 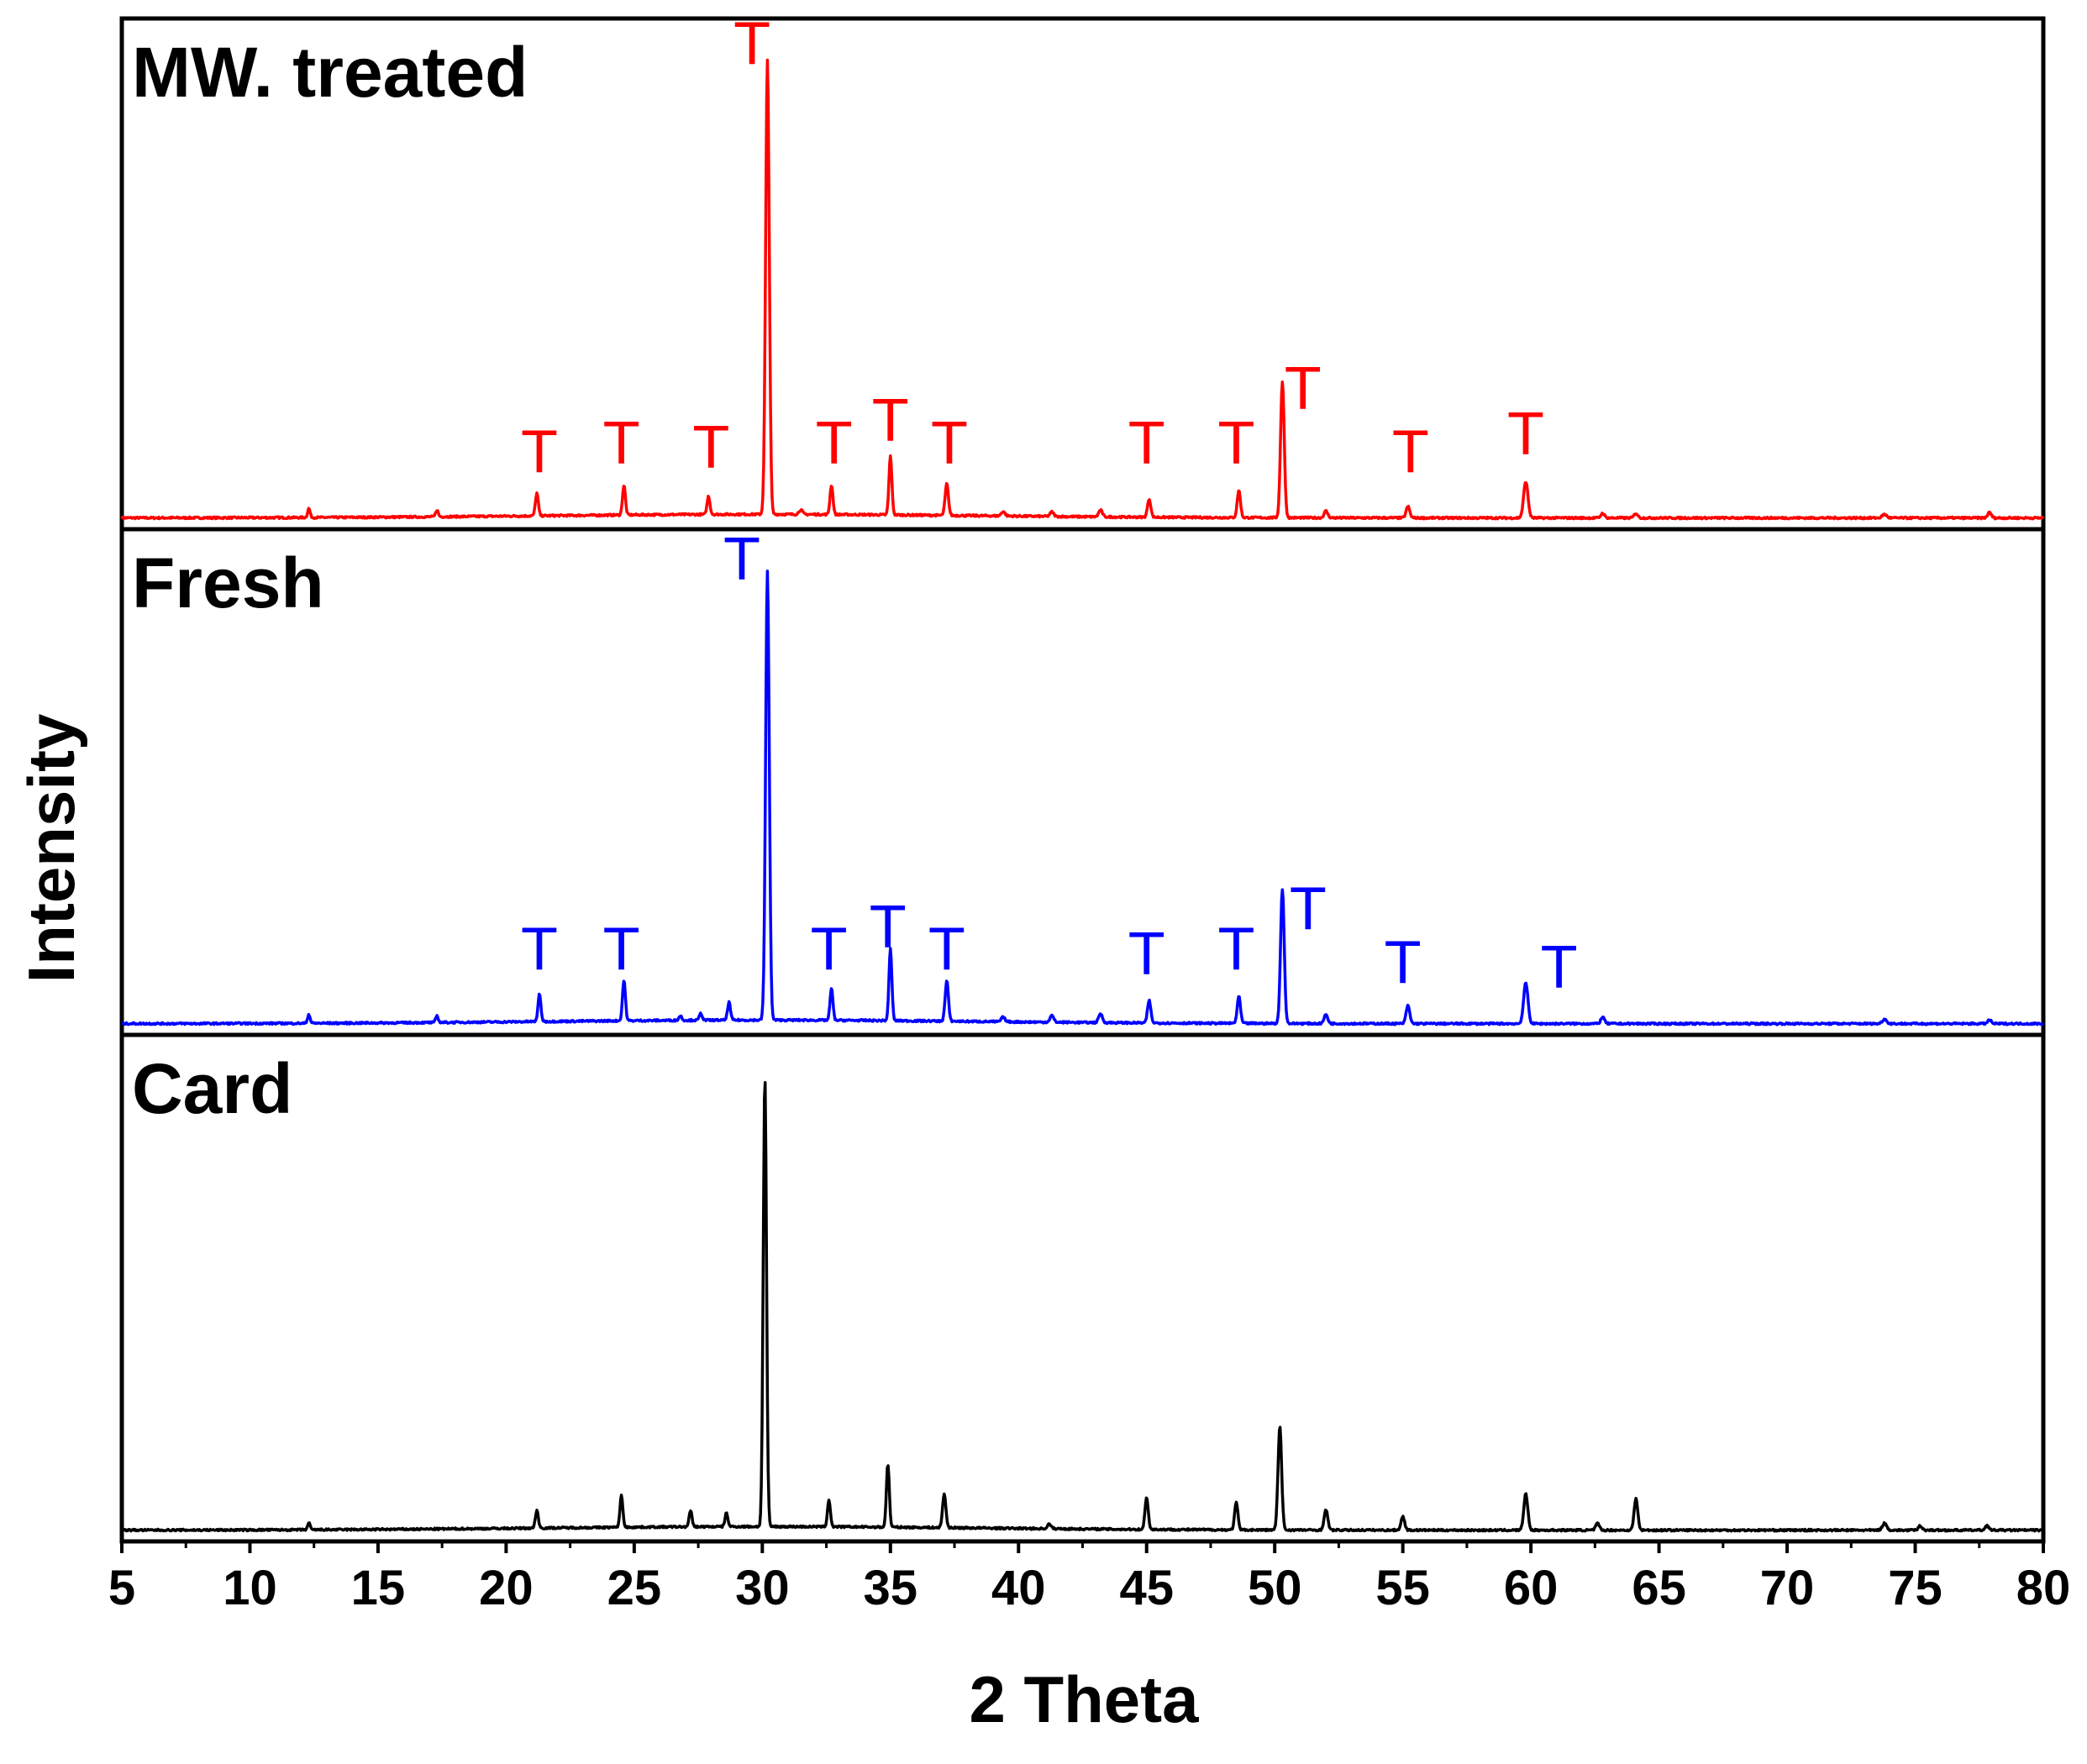 I want to click on x-tick-label-75: 75, so click(x=1915, y=1588).